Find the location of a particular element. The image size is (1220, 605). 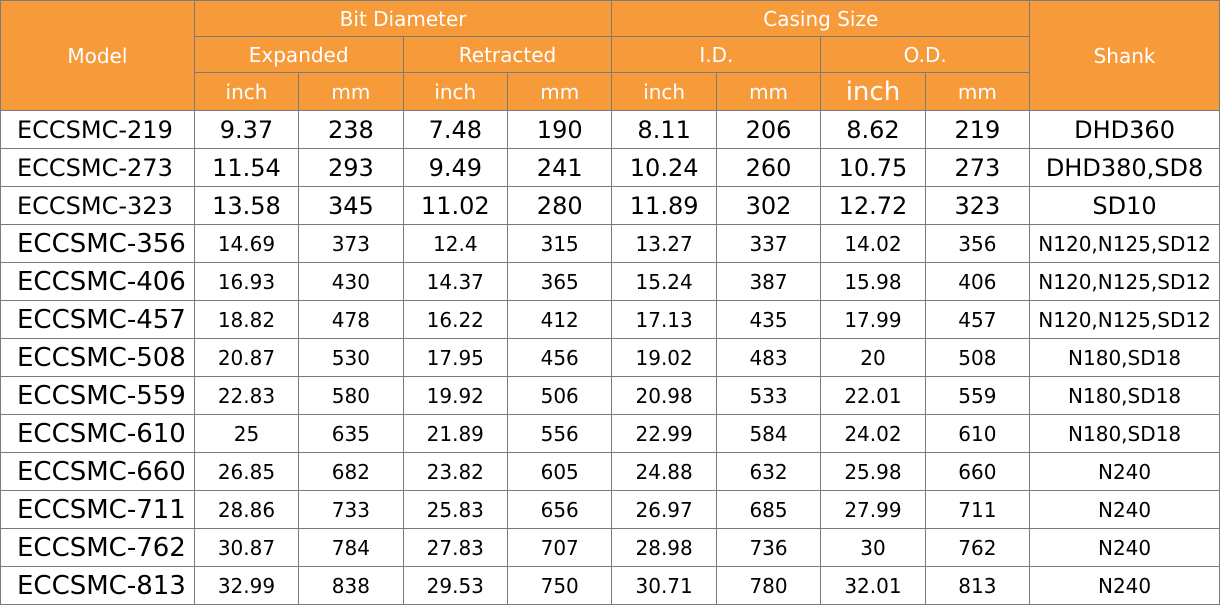

expanded-mm-cell: 478 is located at coordinates (351, 319).